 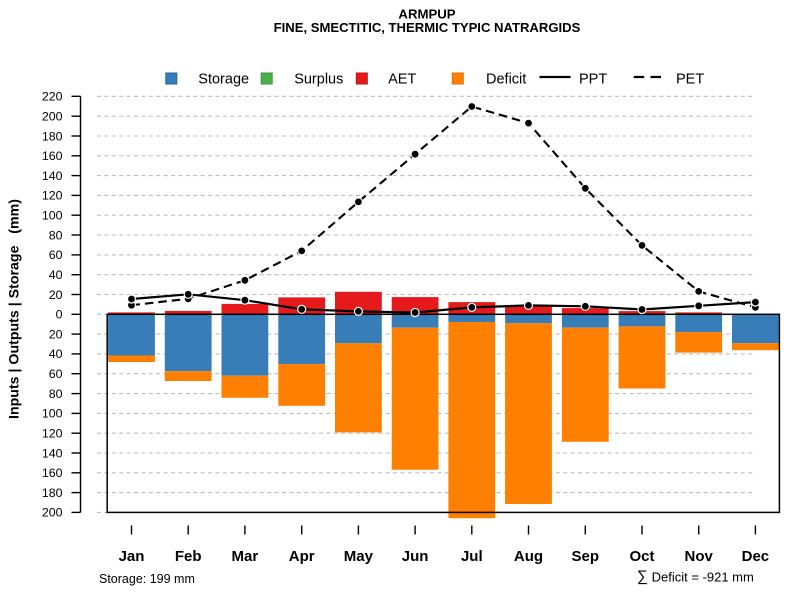 What do you see at coordinates (703, 576) in the screenshot?
I see `svg-text: Deficit = -921 mm` at bounding box center [703, 576].